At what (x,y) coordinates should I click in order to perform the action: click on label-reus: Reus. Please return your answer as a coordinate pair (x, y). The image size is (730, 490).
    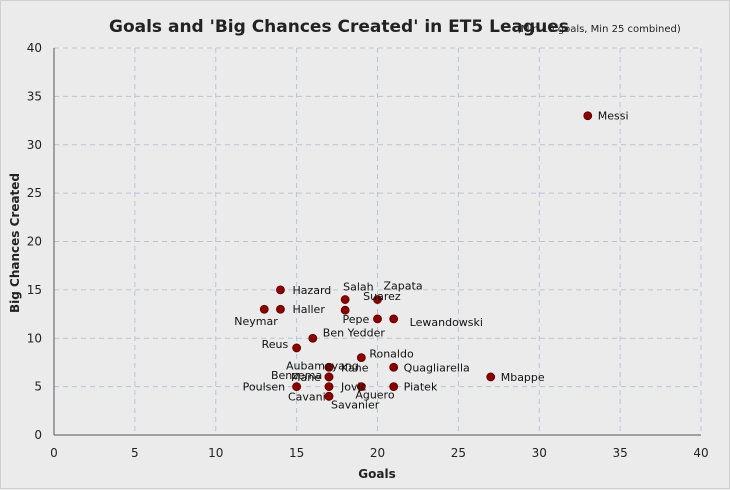
    Looking at the image, I should click on (275, 344).